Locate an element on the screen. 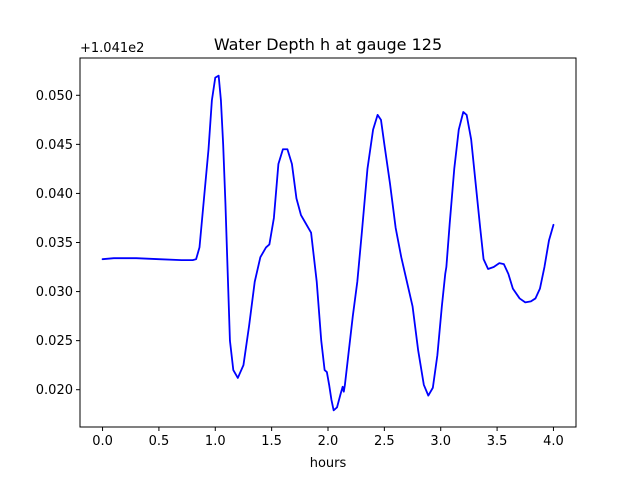 Image resolution: width=640 pixels, height=480 pixels. y-axis: 0.020 0.025 0.030 0.035 0.040 0.045 0.050 is located at coordinates (58, 243).